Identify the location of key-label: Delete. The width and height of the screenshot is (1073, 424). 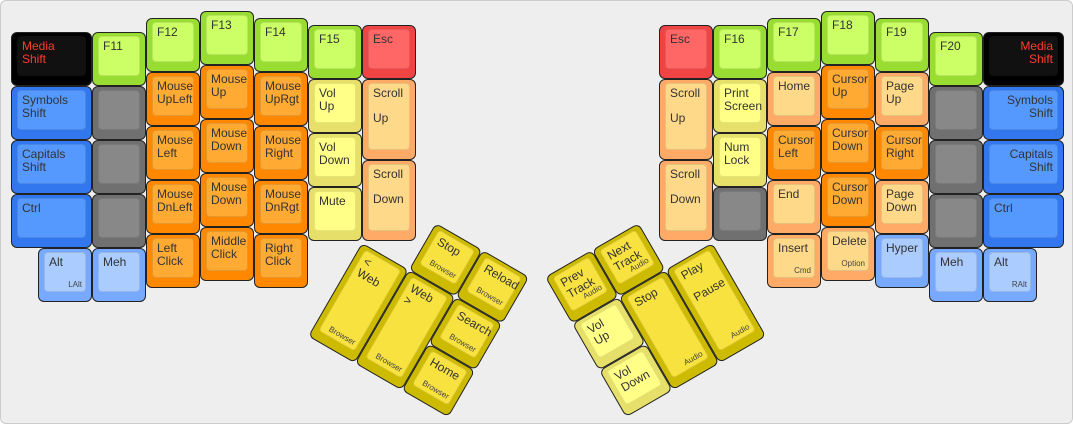
(849, 241).